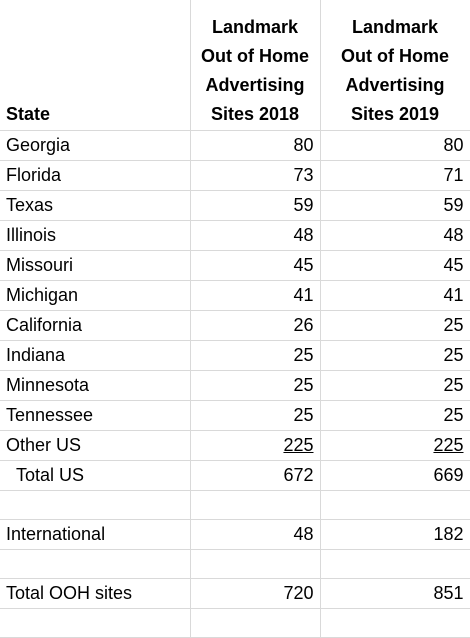  I want to click on header-2018-line: Sites 2018, so click(255, 113).